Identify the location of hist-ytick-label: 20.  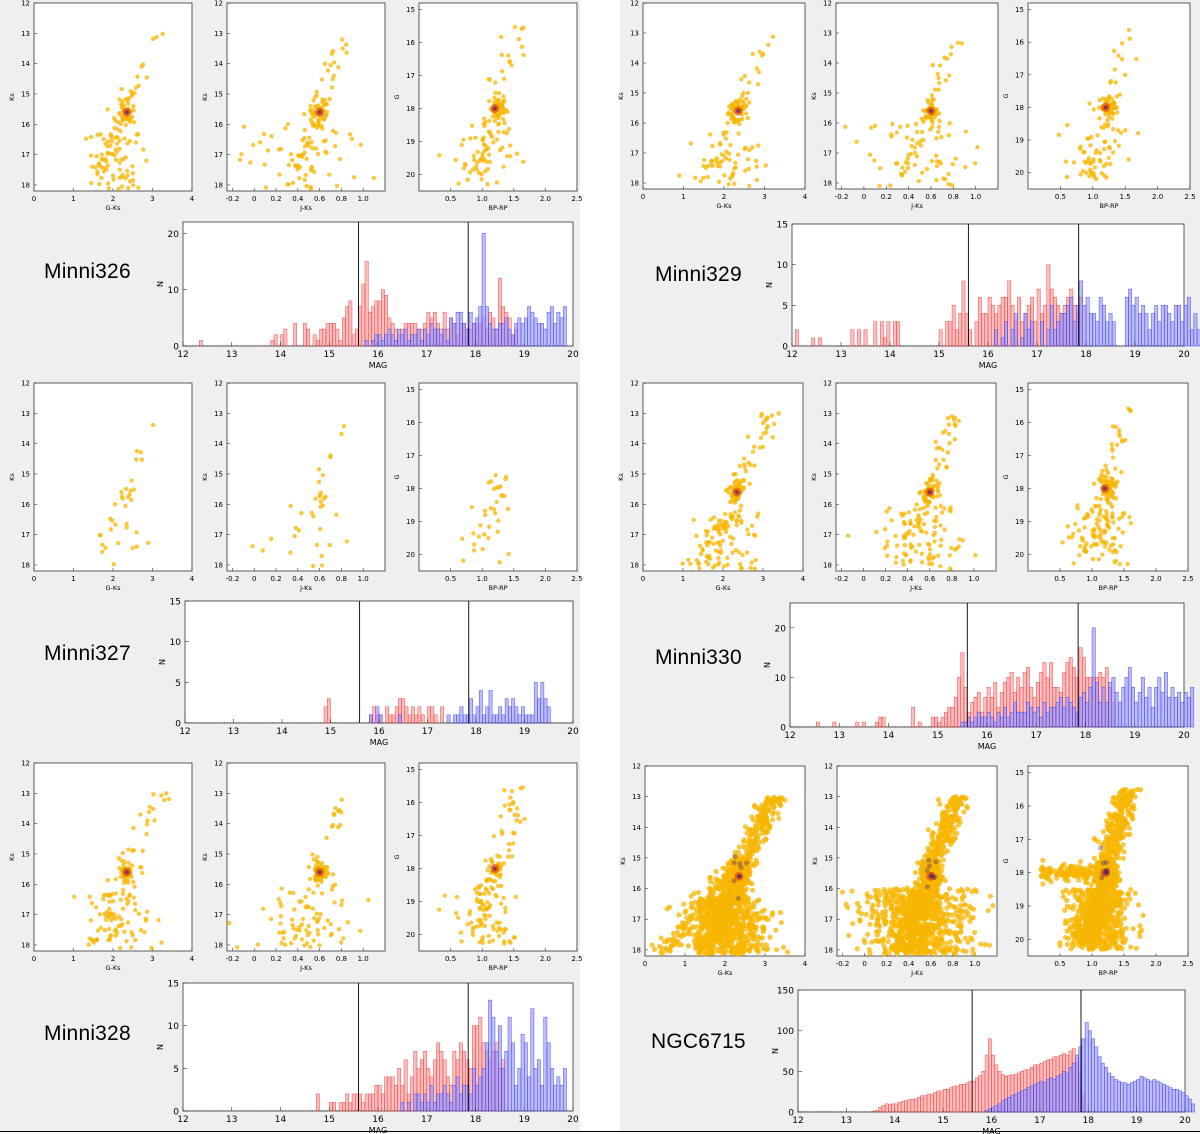
(174, 235).